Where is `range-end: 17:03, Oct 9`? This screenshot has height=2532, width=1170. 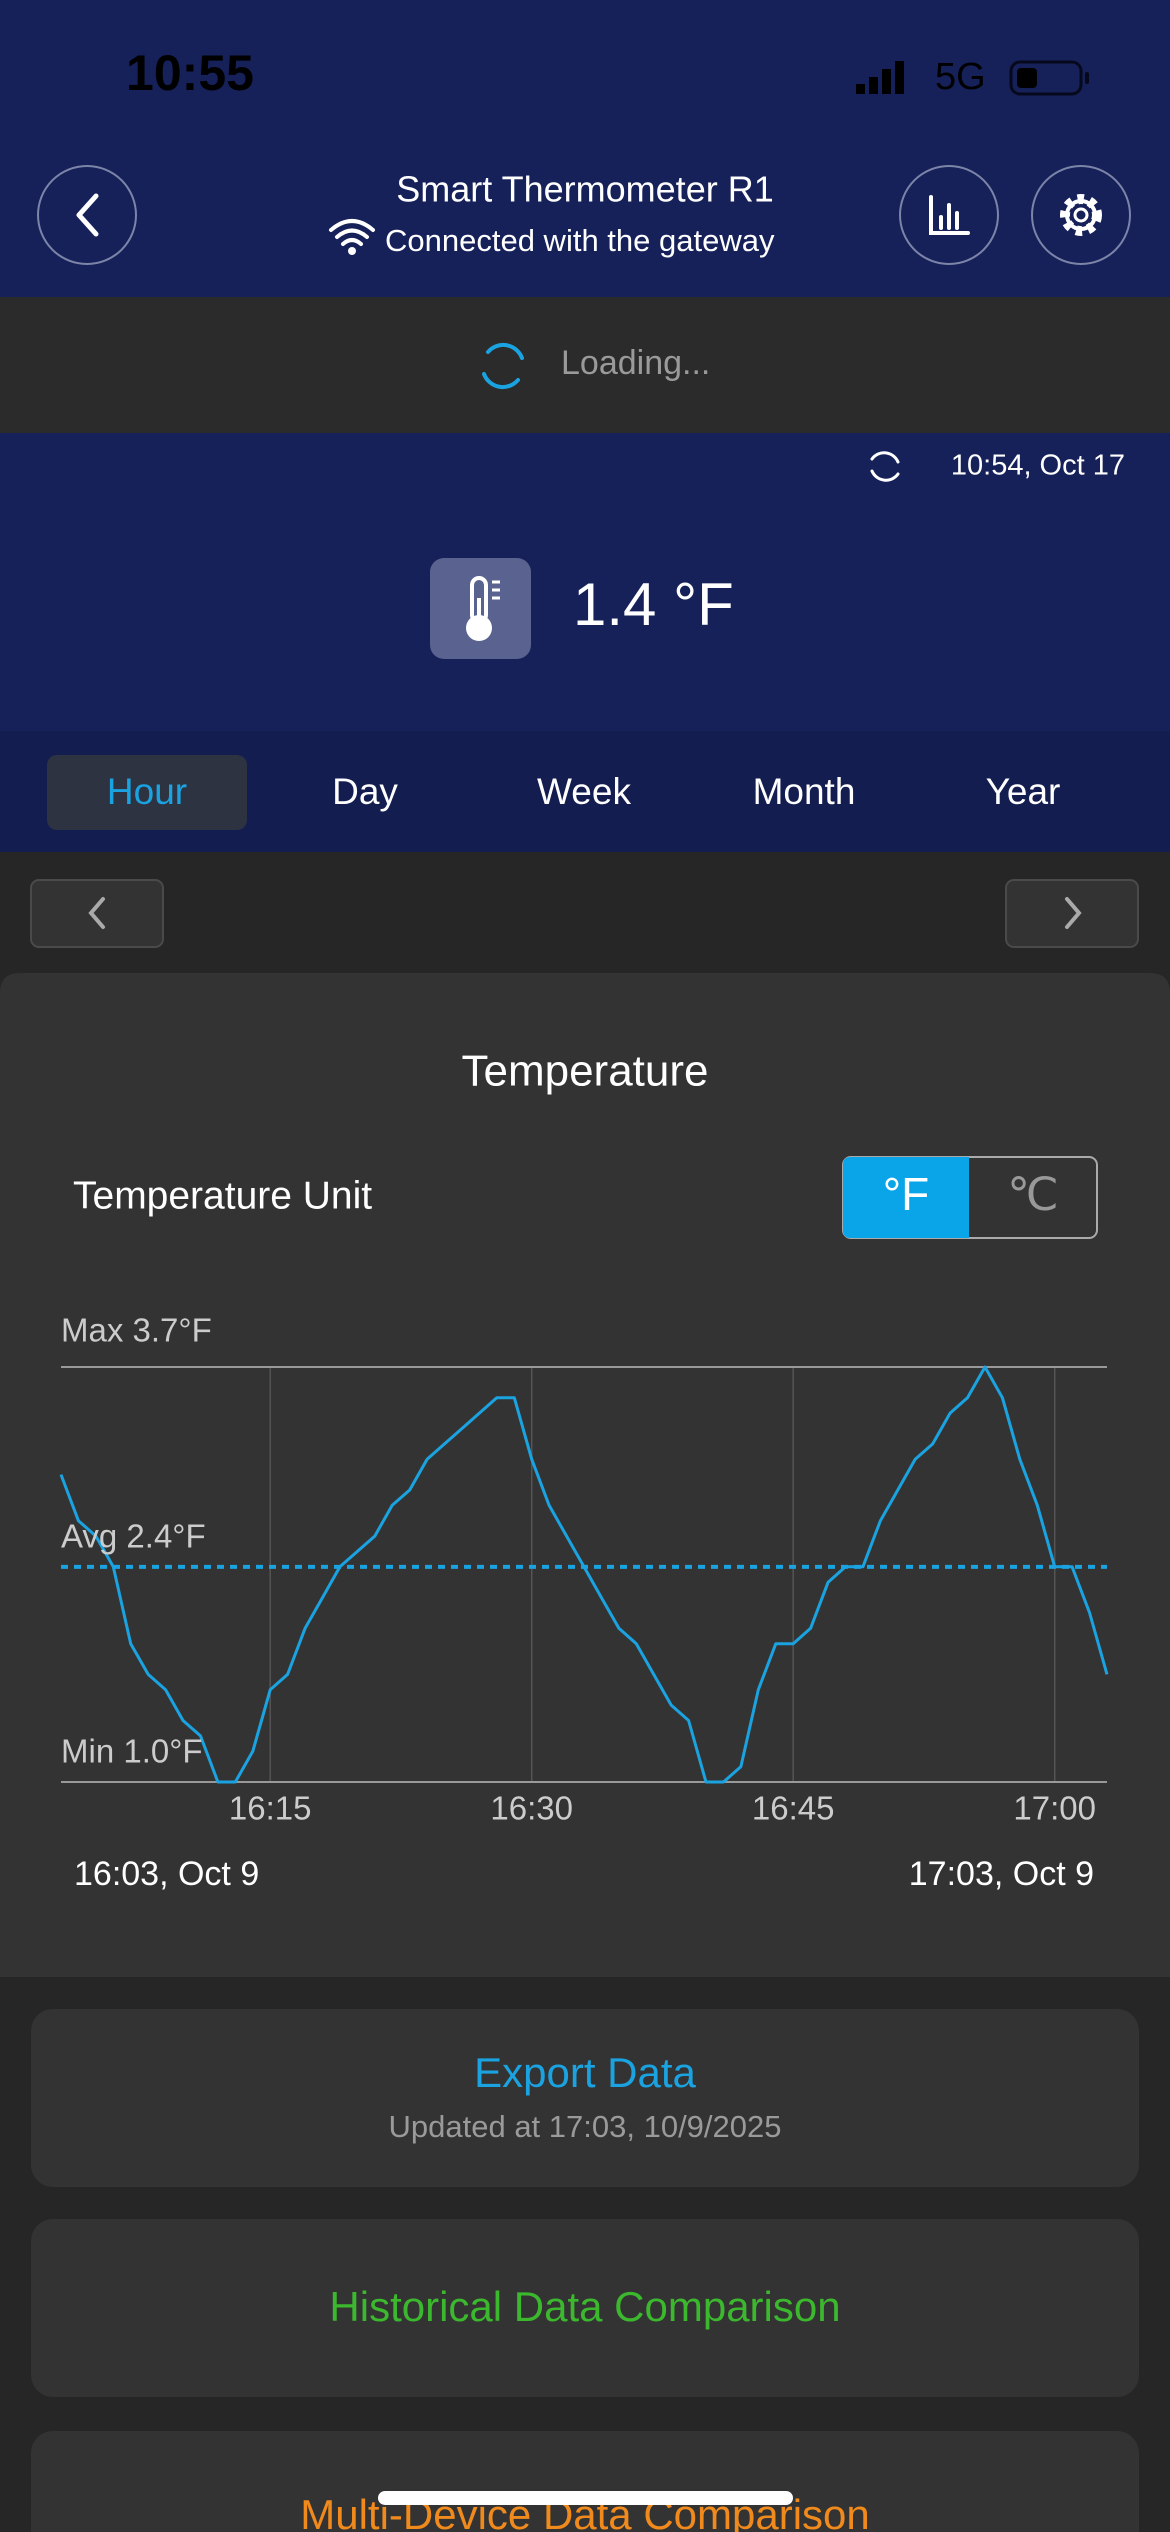 range-end: 17:03, Oct 9 is located at coordinates (1001, 1874).